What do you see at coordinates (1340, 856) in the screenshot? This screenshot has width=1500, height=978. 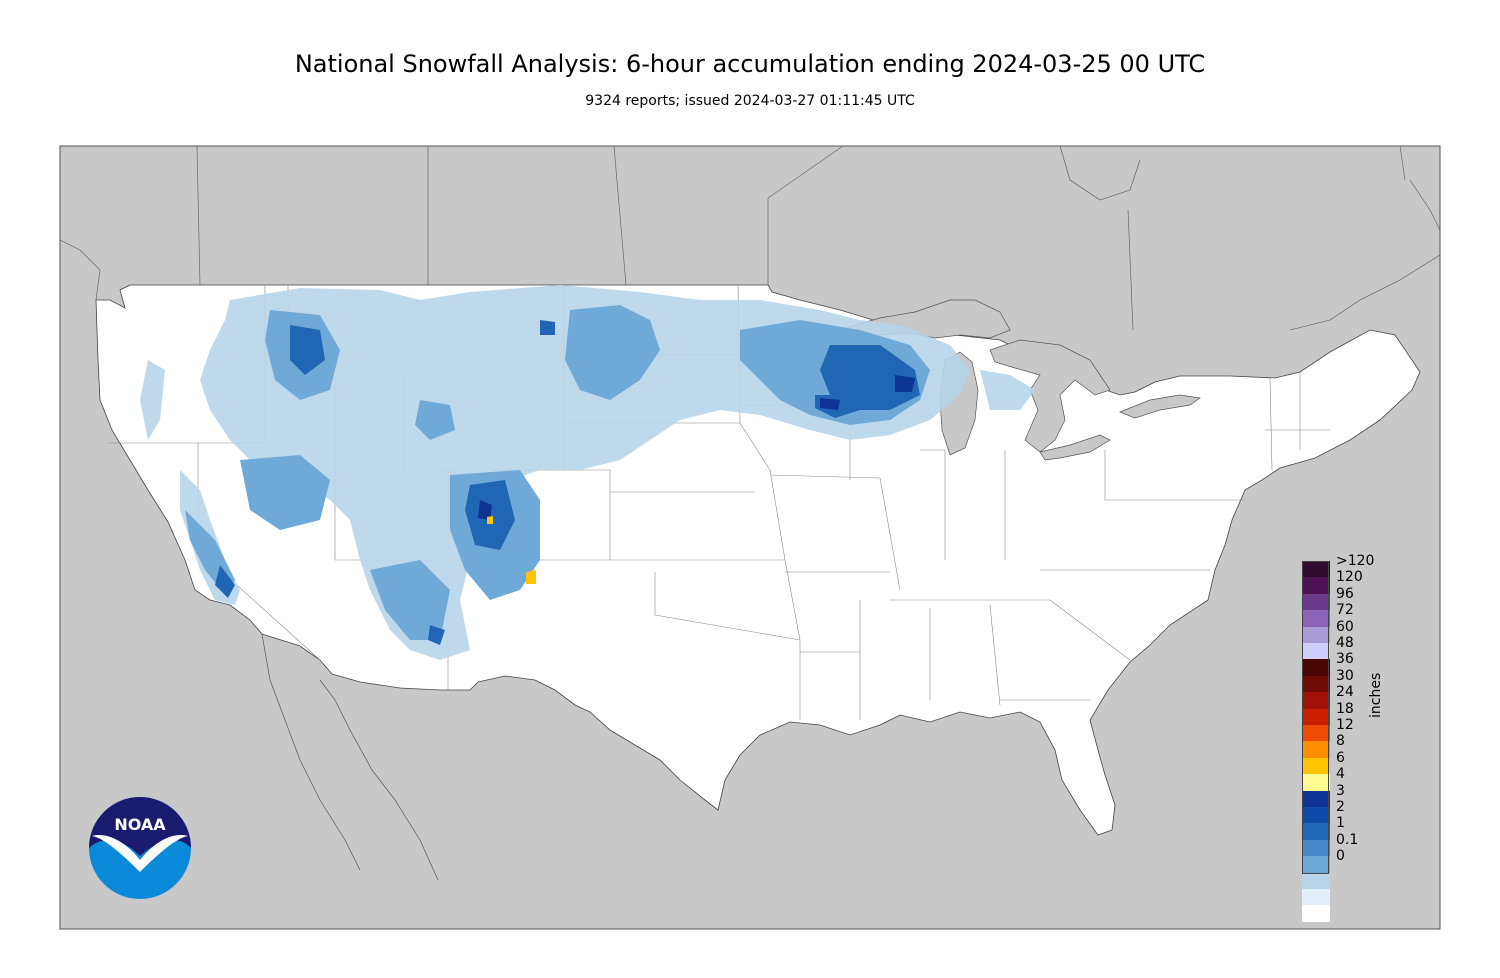 I see `legend-tick-label: 0` at bounding box center [1340, 856].